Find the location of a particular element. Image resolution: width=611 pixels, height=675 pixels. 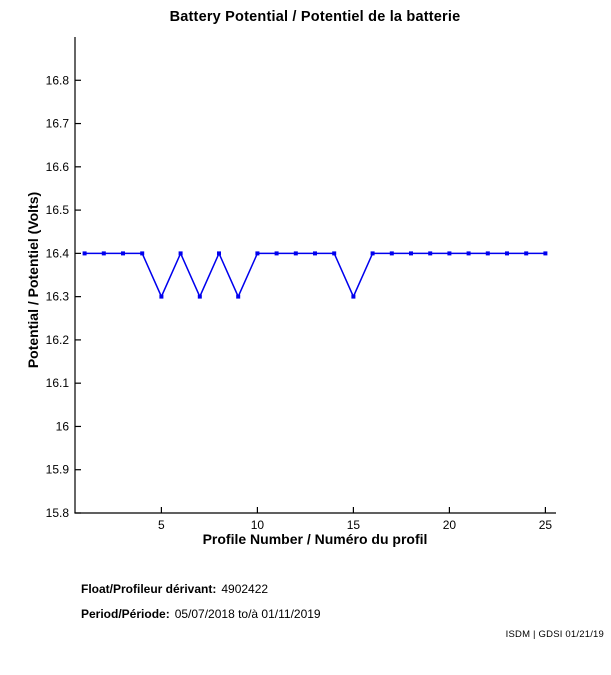

x-tick-label: 10 is located at coordinates (258, 525).